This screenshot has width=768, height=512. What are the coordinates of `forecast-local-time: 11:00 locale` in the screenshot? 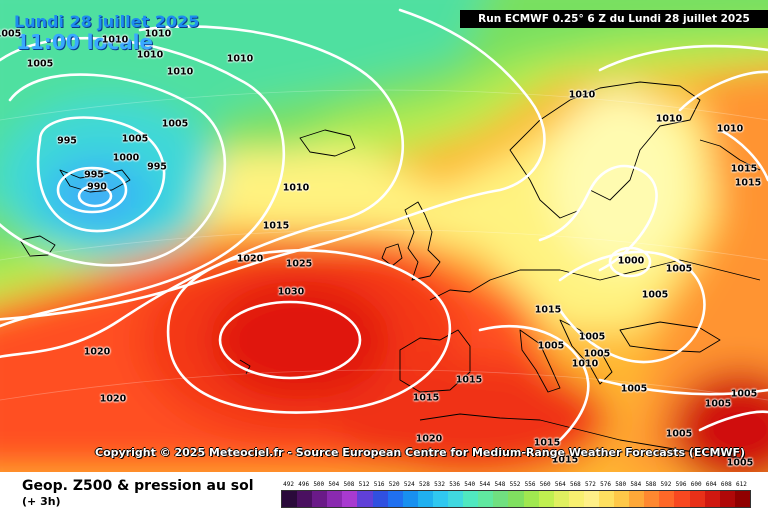 It's located at (84, 42).